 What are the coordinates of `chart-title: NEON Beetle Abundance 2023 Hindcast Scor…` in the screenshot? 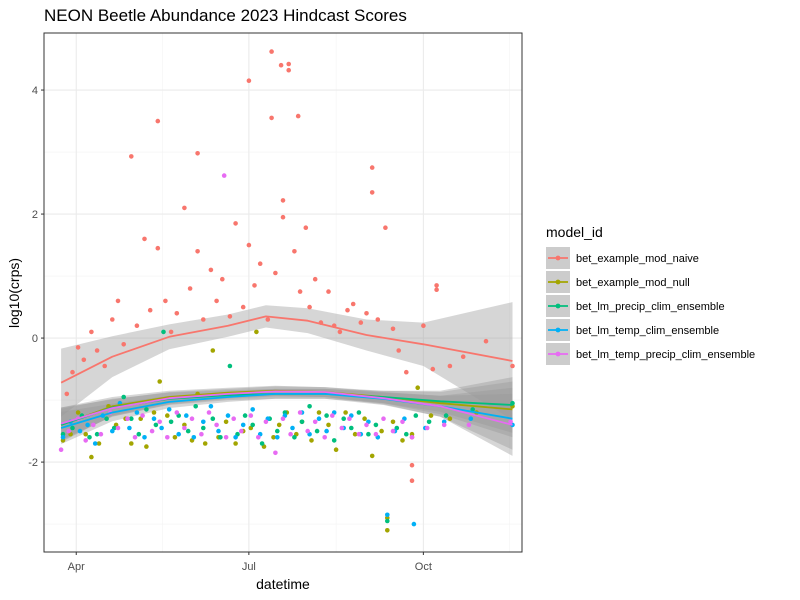 It's located at (225, 15).